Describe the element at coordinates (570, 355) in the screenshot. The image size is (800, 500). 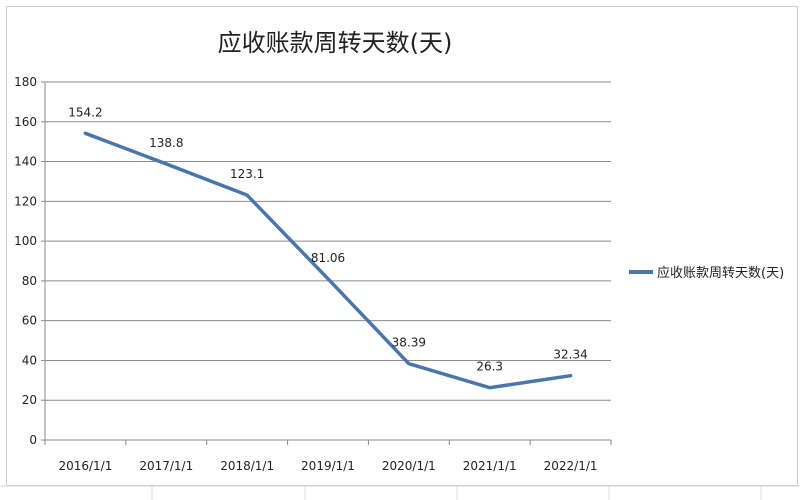
I see `data-label: 32.34` at that location.